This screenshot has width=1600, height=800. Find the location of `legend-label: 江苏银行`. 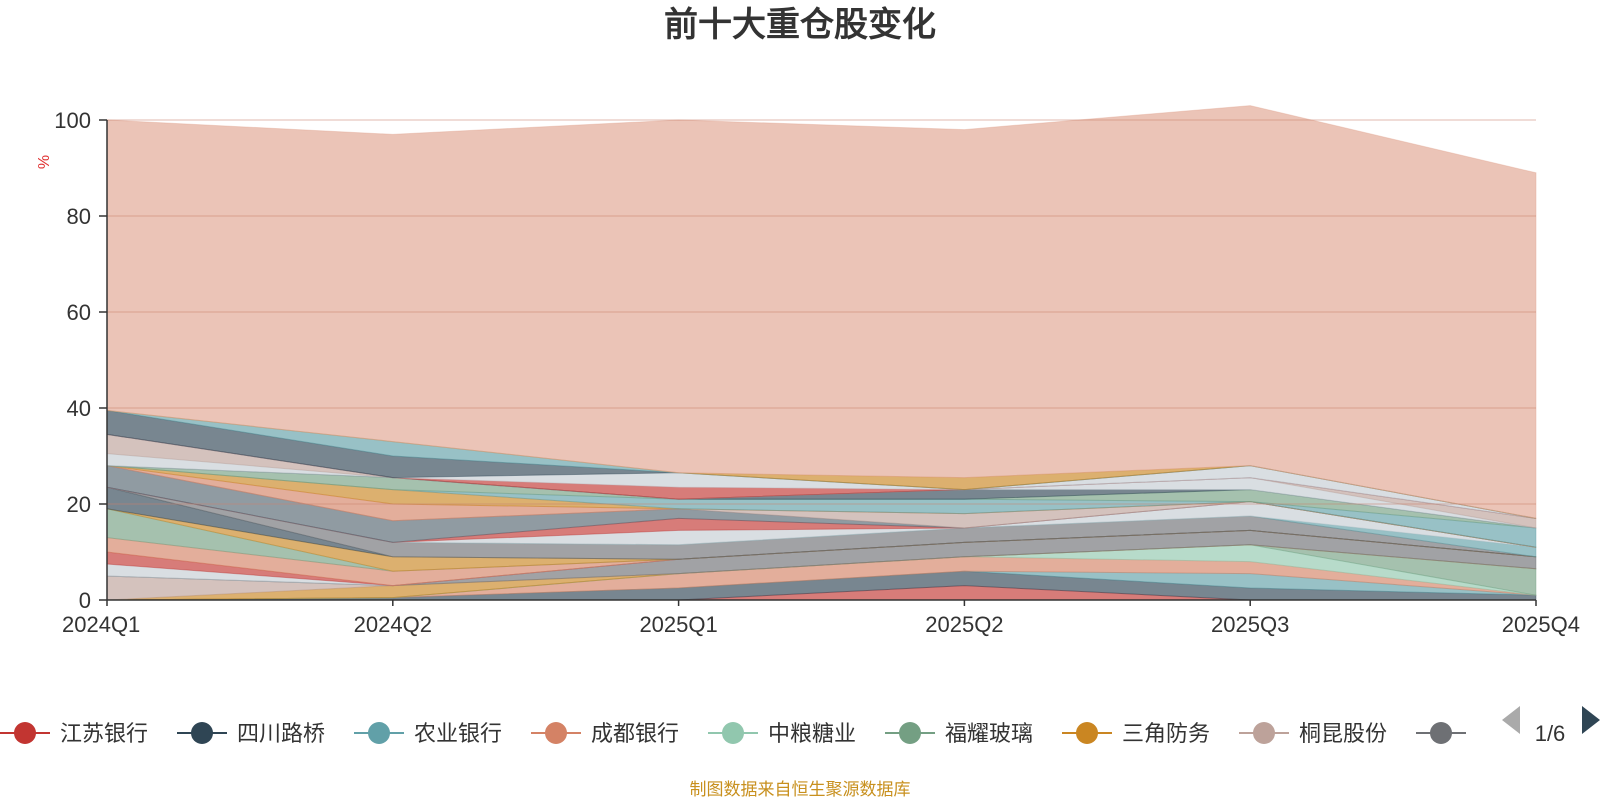

legend-label: 江苏银行 is located at coordinates (104, 733).